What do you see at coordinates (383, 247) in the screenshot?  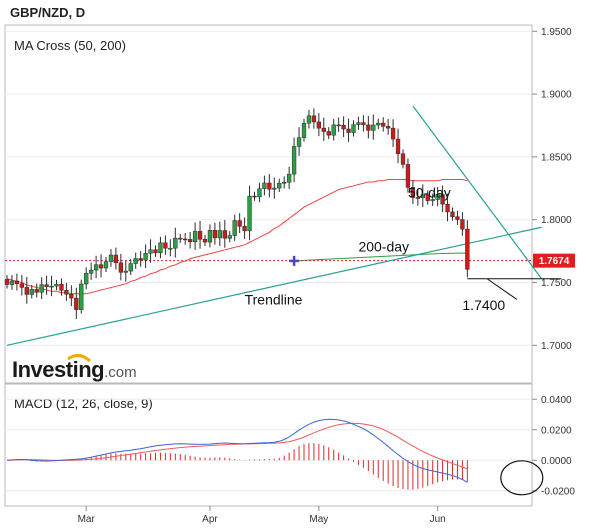 I see `chart-annotation: 200-day` at bounding box center [383, 247].